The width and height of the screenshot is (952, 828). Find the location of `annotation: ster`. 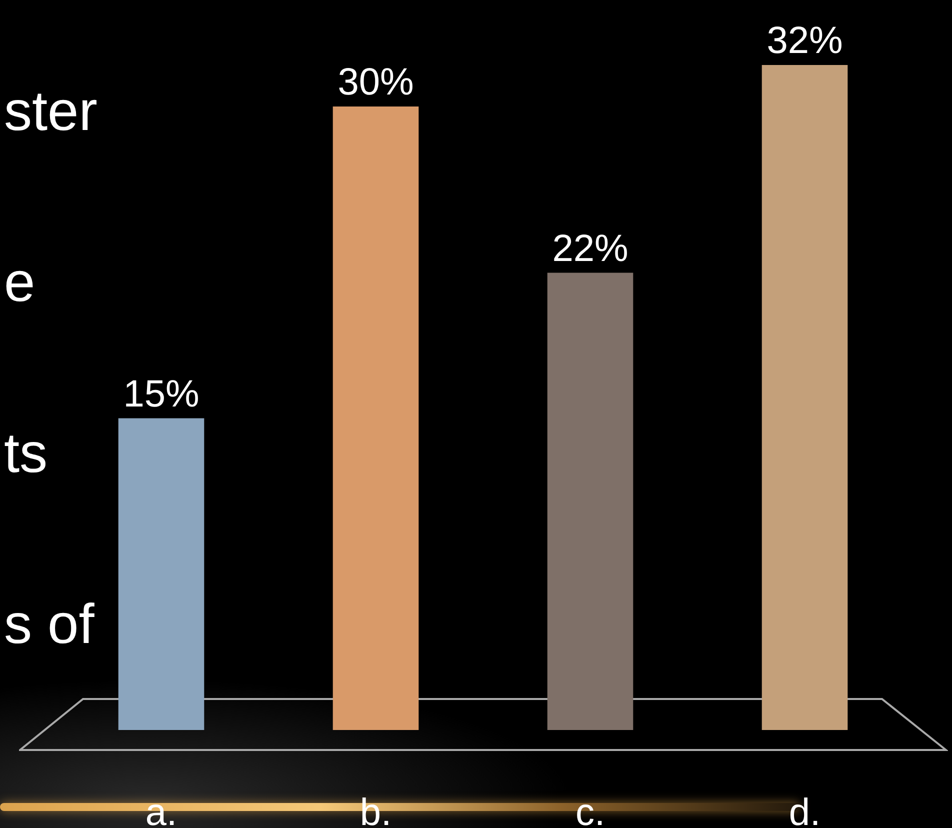

annotation: ster is located at coordinates (51, 110).